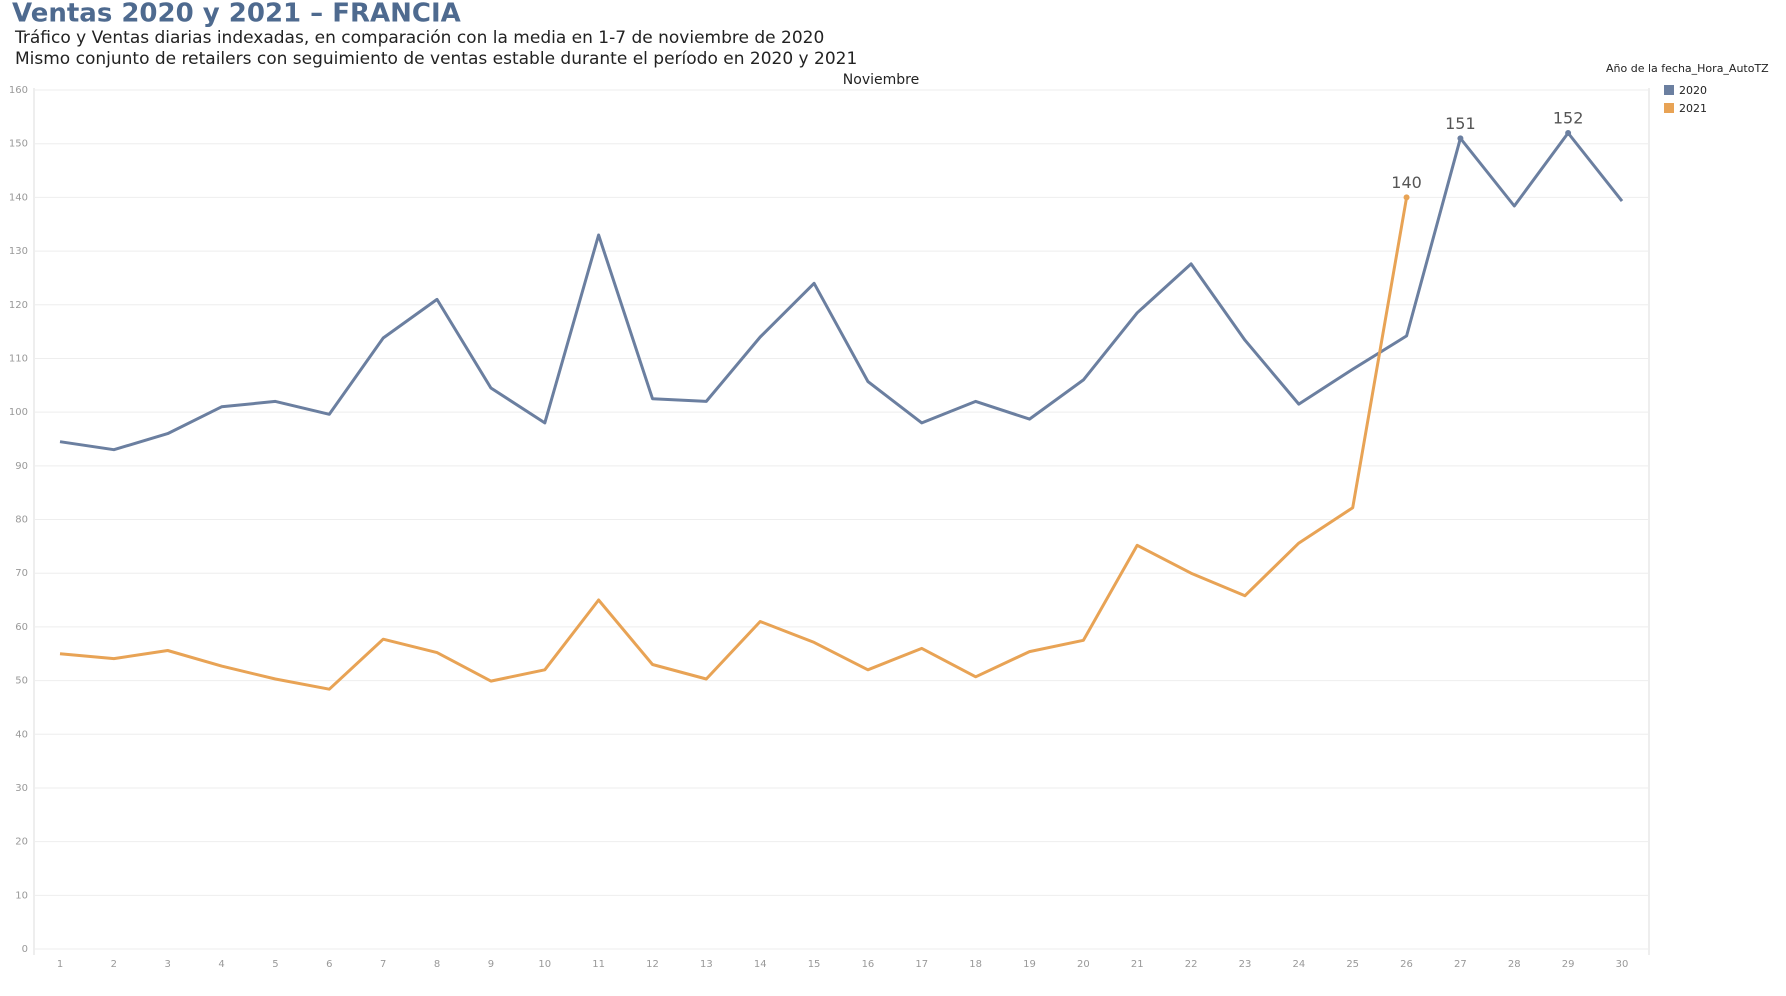 Image resolution: width=1786 pixels, height=996 pixels. What do you see at coordinates (1568, 117) in the screenshot?
I see `data-label: 152` at bounding box center [1568, 117].